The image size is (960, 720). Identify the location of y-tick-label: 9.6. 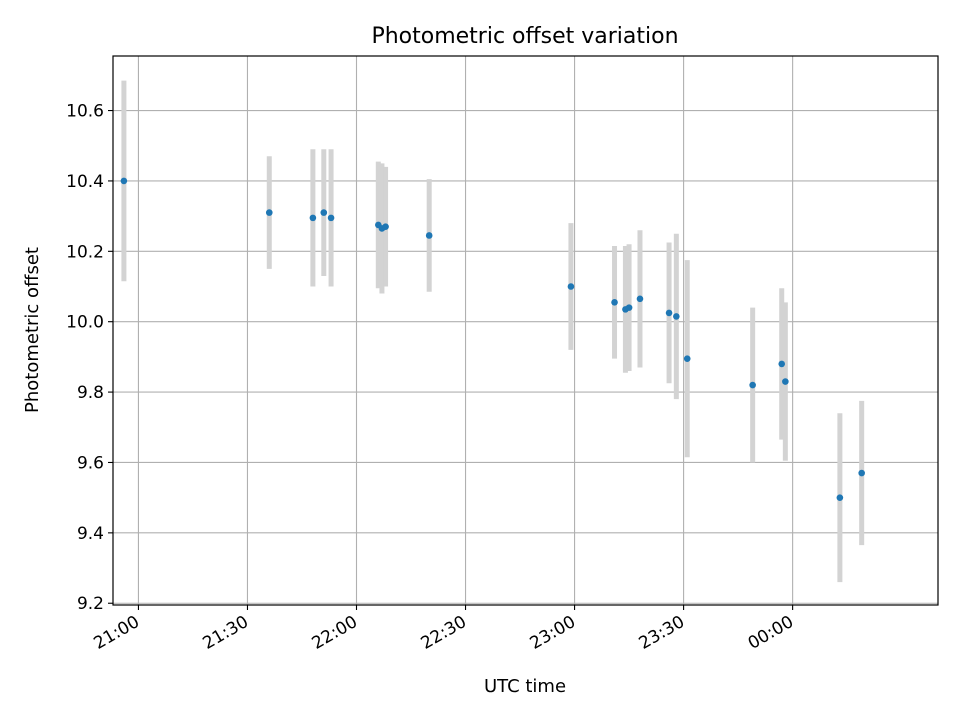
(90, 463).